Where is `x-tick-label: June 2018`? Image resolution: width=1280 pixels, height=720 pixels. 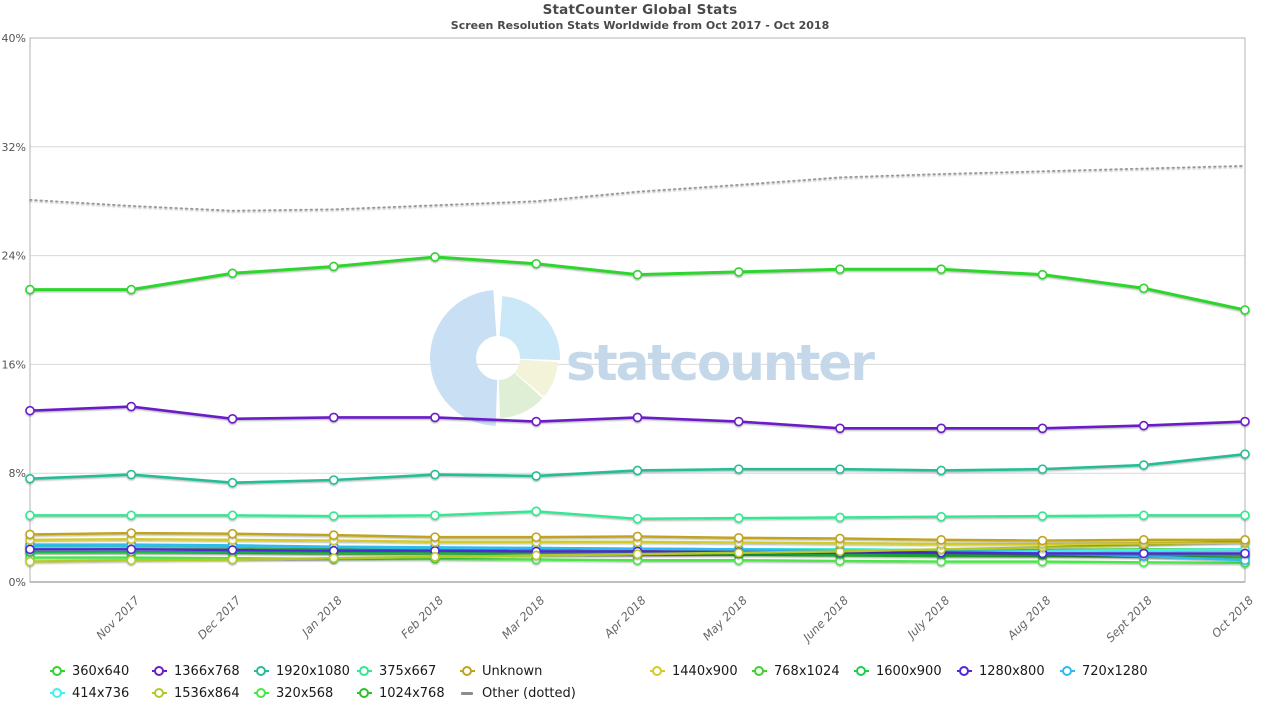 x-tick-label: June 2018 is located at coordinates (825, 619).